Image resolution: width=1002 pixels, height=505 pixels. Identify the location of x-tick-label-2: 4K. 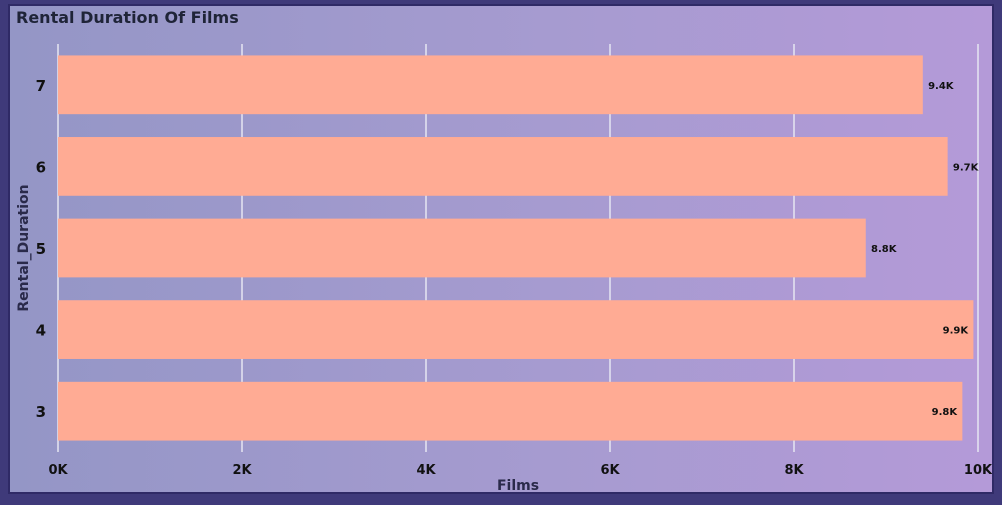
(426, 470).